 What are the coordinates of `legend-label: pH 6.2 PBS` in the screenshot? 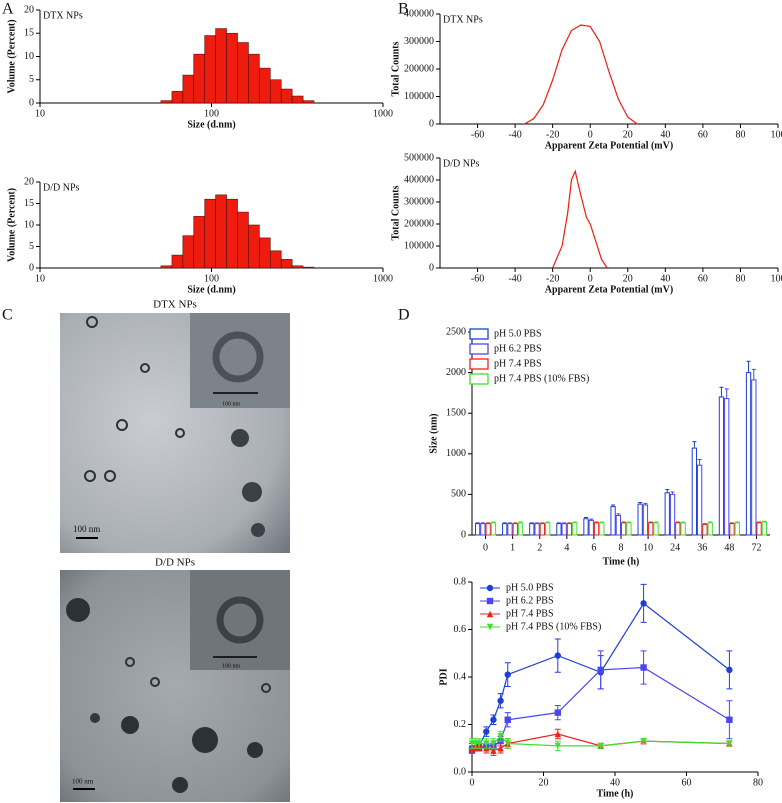 It's located at (518, 348).